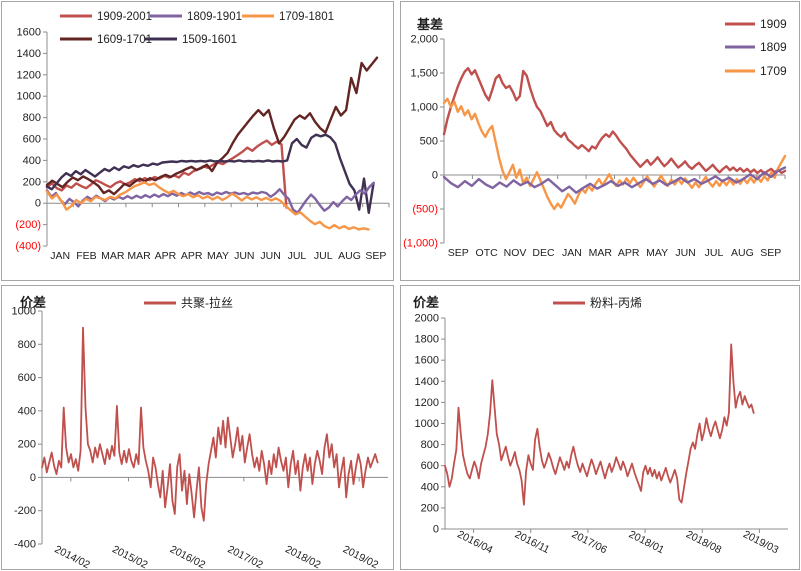 Image resolution: width=801 pixels, height=571 pixels. I want to click on y-axis-label: 1,500, so click(424, 74).